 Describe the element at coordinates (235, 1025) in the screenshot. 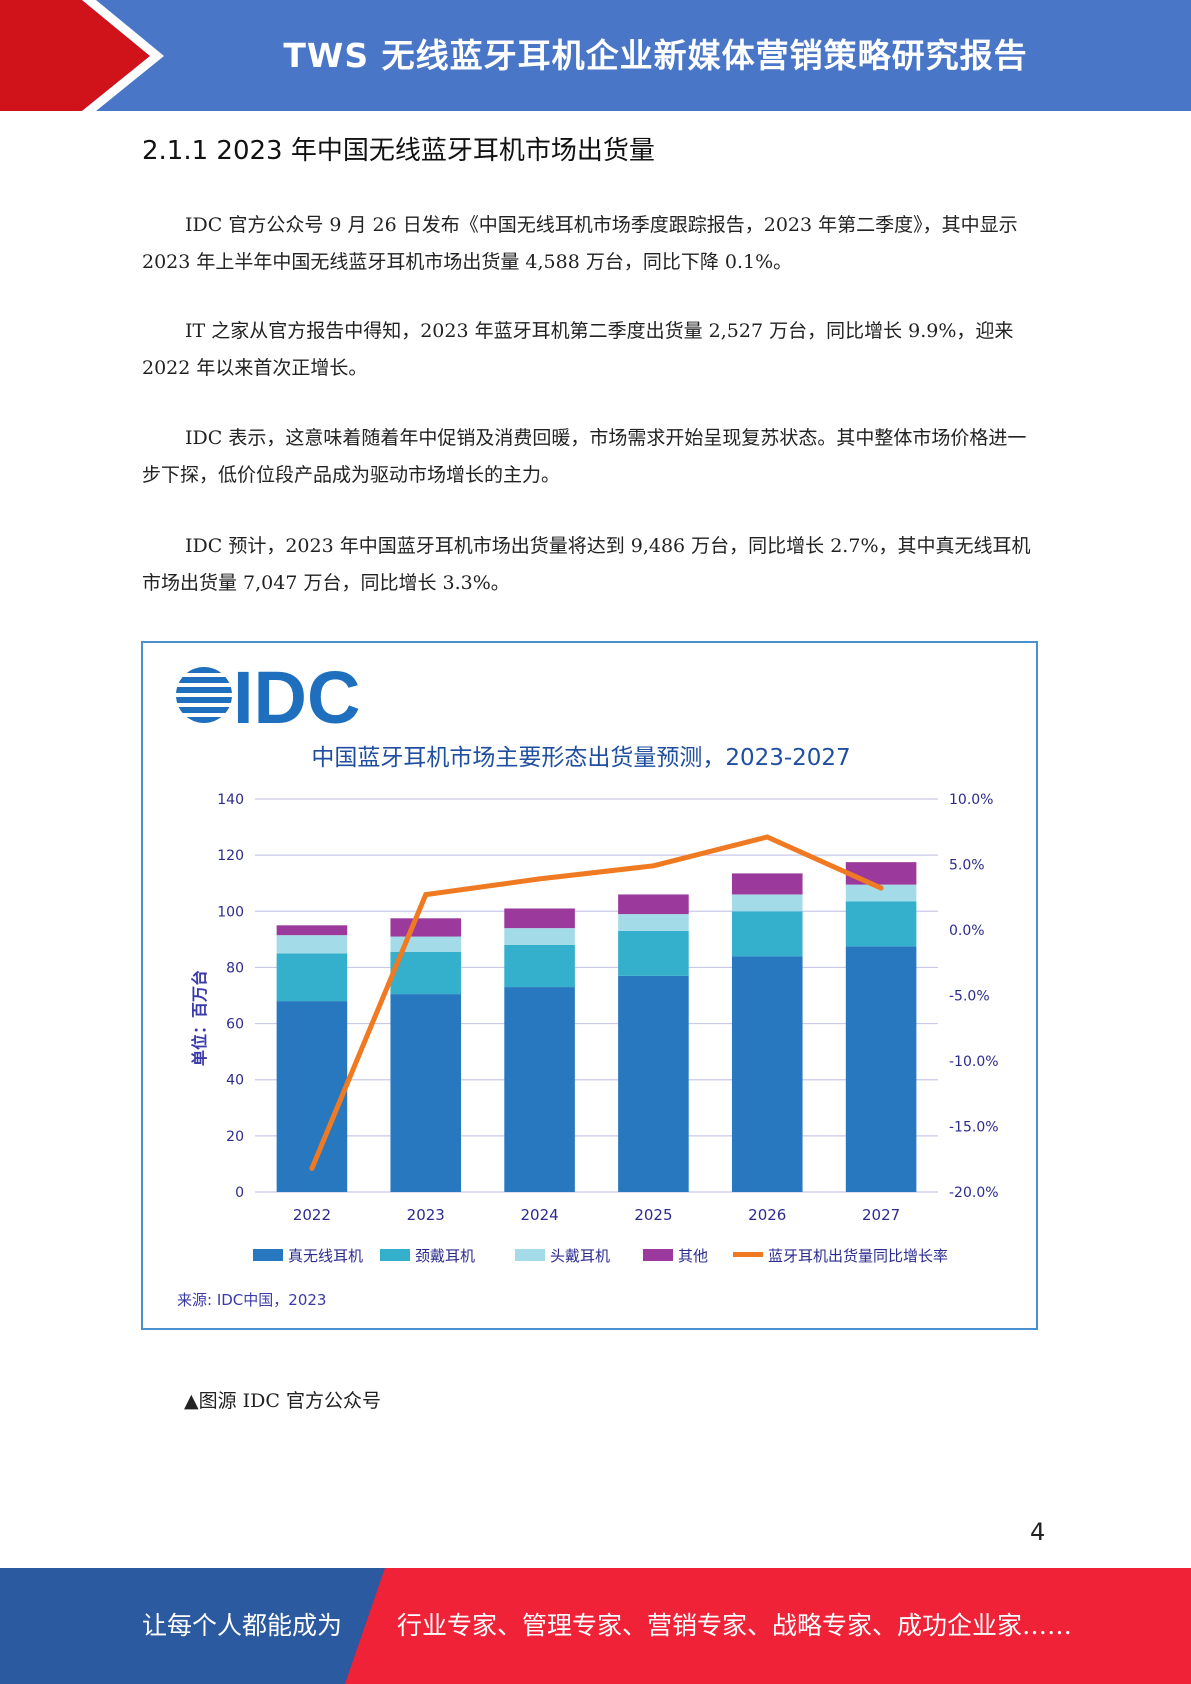

I see `y-tick-label: 60` at that location.